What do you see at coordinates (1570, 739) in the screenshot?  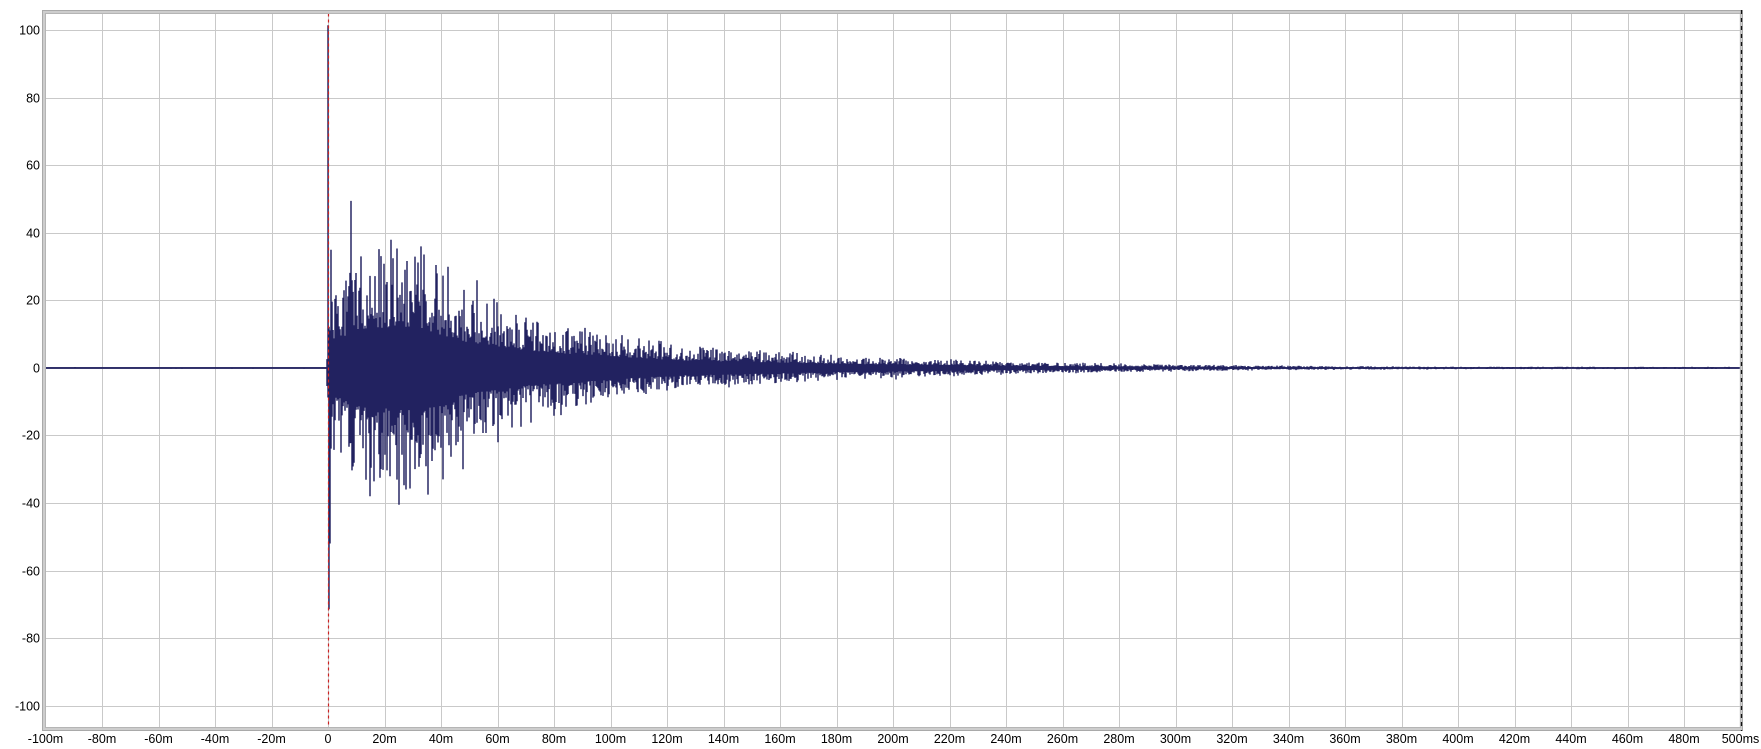 I see `x-axis-tick-label: 440m` at bounding box center [1570, 739].